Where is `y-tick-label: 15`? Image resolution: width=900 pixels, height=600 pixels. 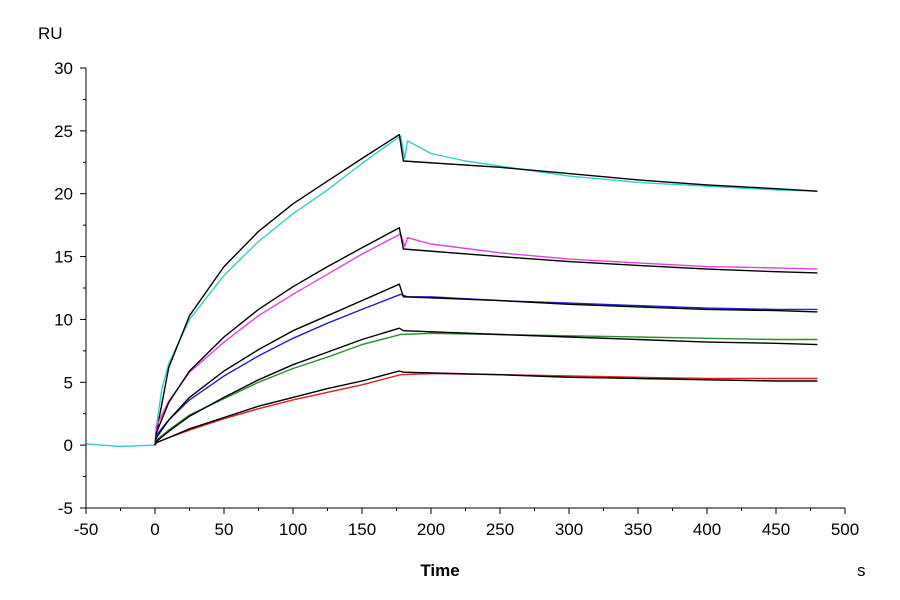
y-tick-label: 15 is located at coordinates (63, 257).